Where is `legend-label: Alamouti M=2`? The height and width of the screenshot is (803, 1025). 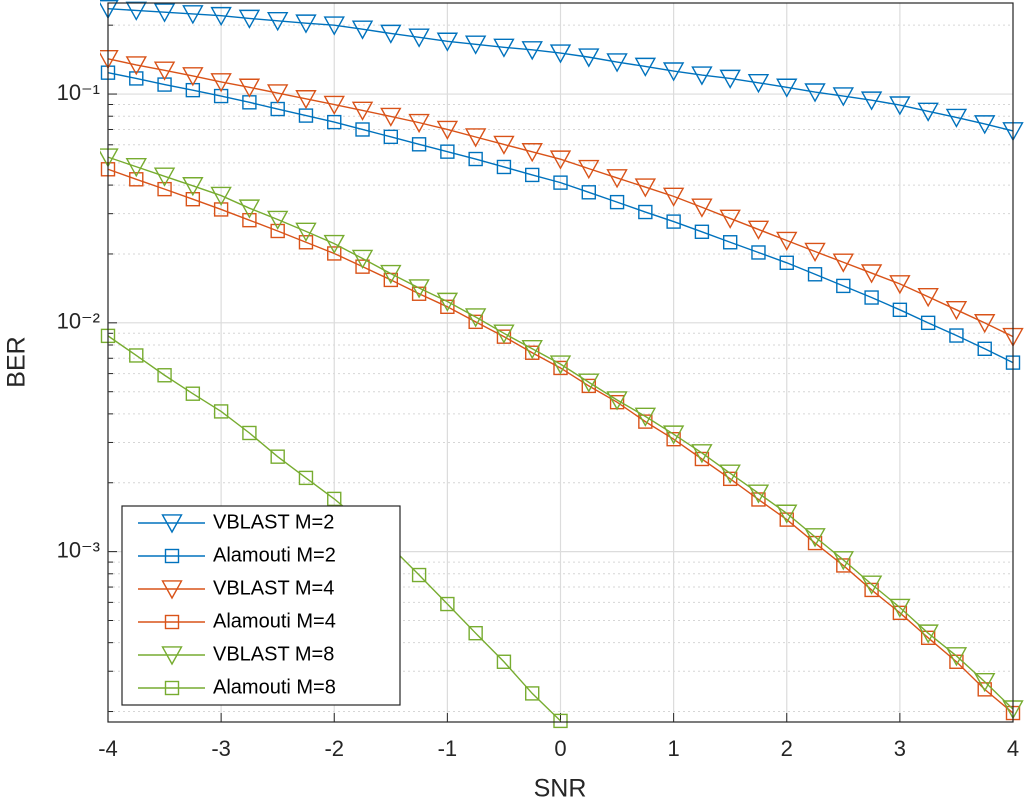
legend-label: Alamouti M=2 is located at coordinates (274, 555).